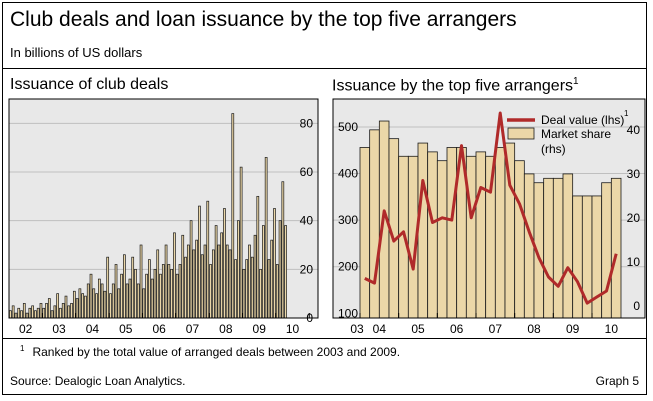 Image resolution: width=653 pixels, height=401 pixels. I want to click on legend-deal-value-sup: 1, so click(626, 113).